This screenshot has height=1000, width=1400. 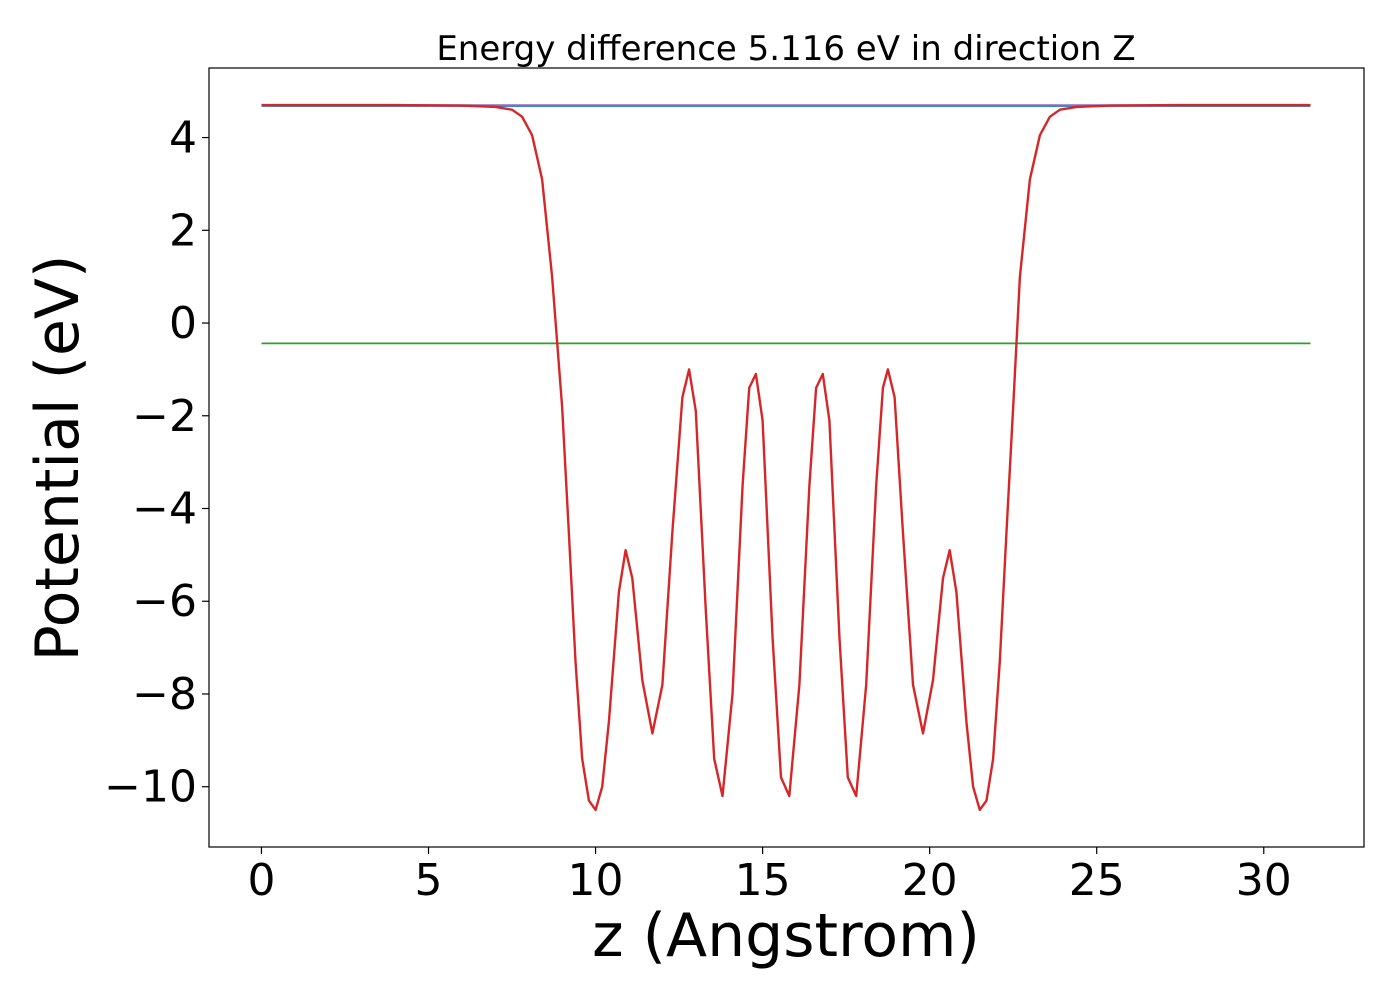 I want to click on x-axis-ticks: 0 5 10 15 20 25 30, so click(x=769, y=876).